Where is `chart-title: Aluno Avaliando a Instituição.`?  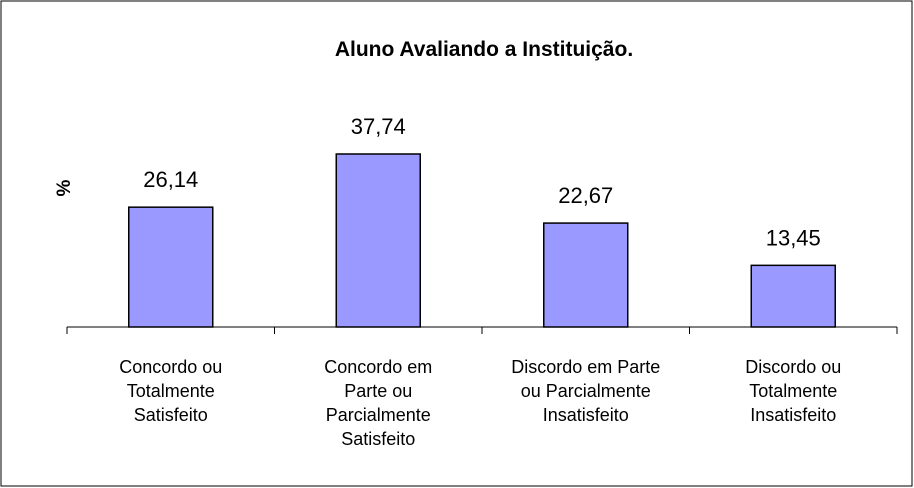
chart-title: Aluno Avaliando a Instituição. is located at coordinates (484, 49).